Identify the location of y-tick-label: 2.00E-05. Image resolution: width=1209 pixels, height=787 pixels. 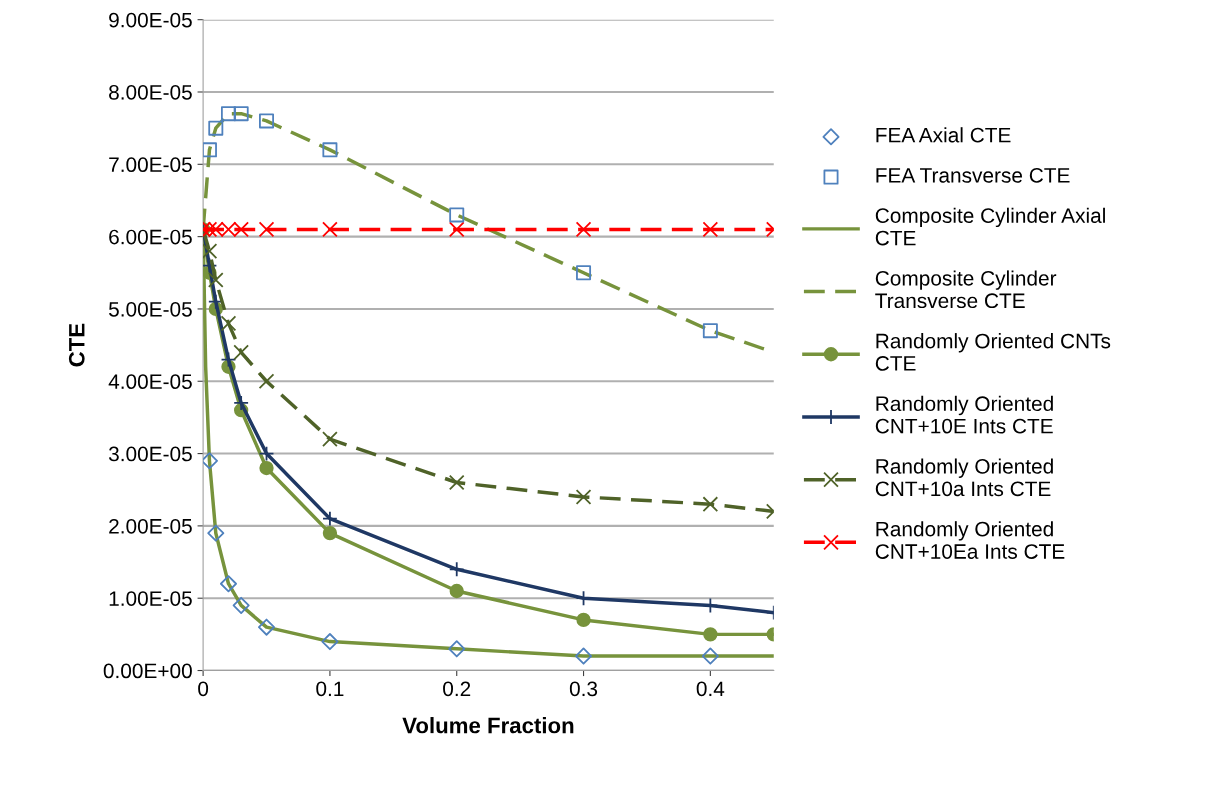
(150, 526).